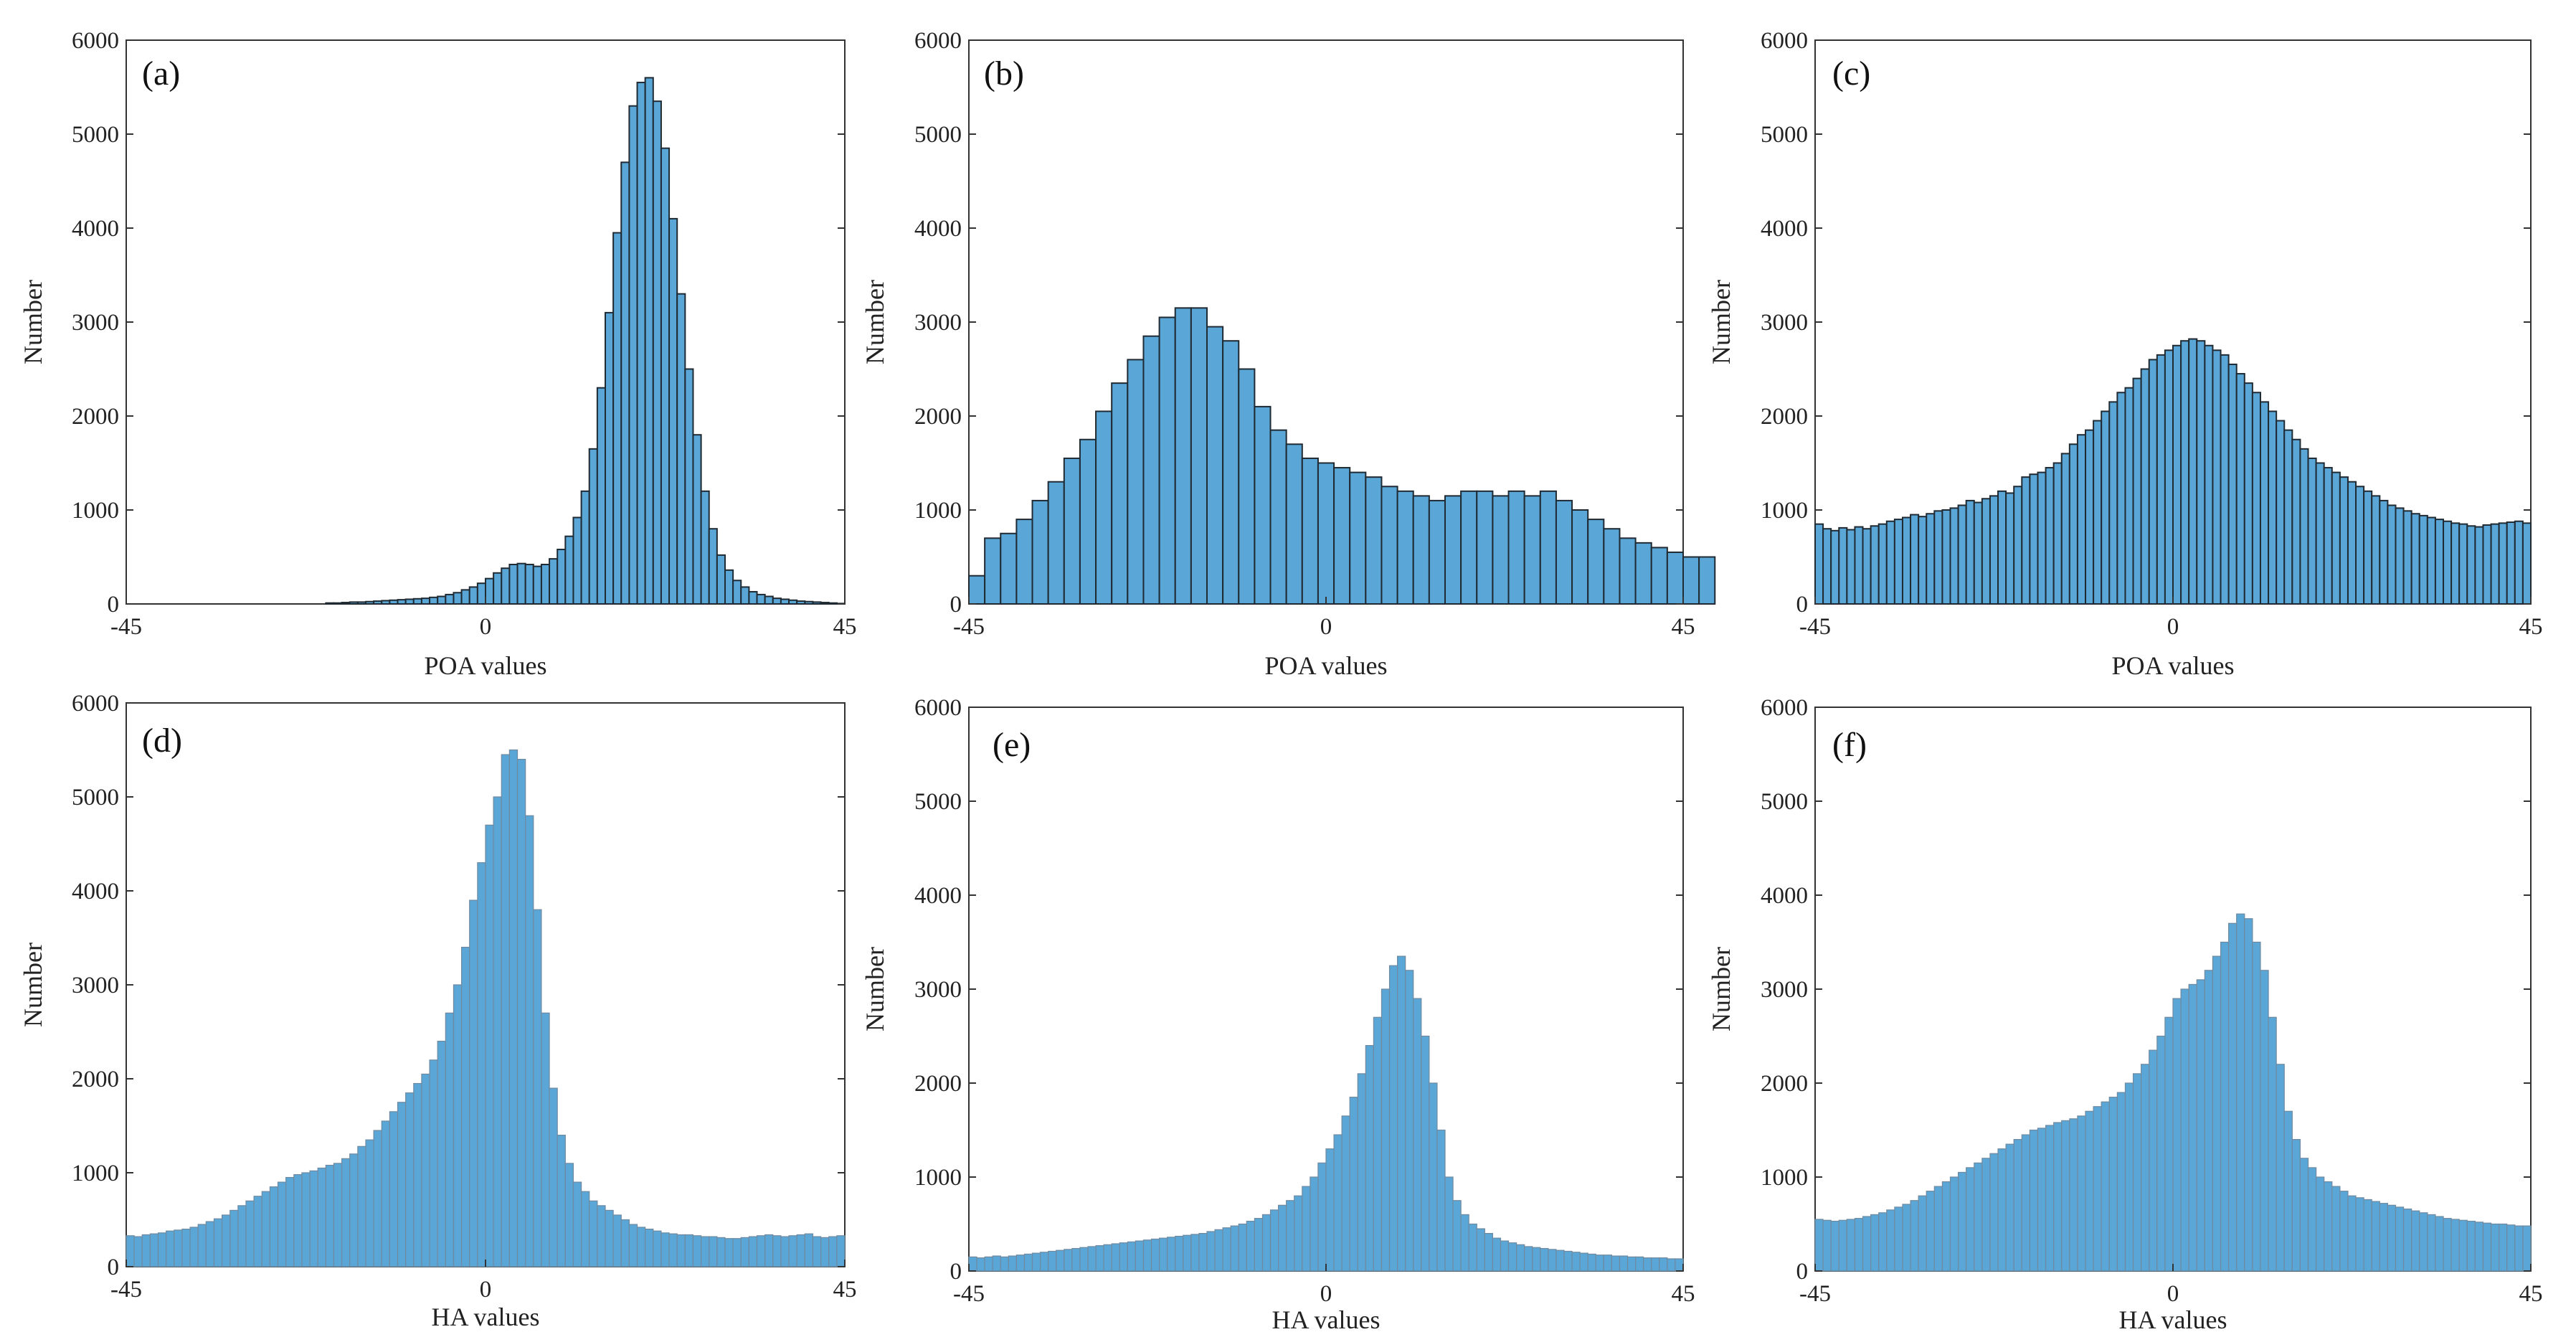 This screenshot has height=1337, width=2576. I want to click on panel-a-xtick-label: -45, so click(126, 627).